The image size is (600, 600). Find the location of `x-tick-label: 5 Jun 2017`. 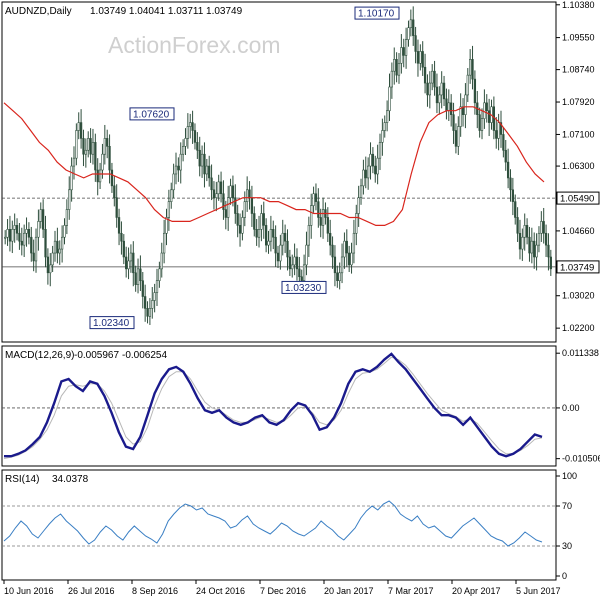

x-tick-label: 5 Jun 2017 is located at coordinates (538, 591).